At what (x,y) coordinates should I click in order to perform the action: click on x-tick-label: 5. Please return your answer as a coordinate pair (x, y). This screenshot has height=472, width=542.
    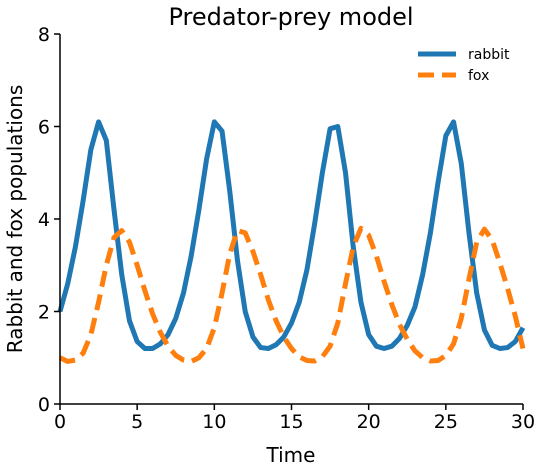
    Looking at the image, I should click on (137, 422).